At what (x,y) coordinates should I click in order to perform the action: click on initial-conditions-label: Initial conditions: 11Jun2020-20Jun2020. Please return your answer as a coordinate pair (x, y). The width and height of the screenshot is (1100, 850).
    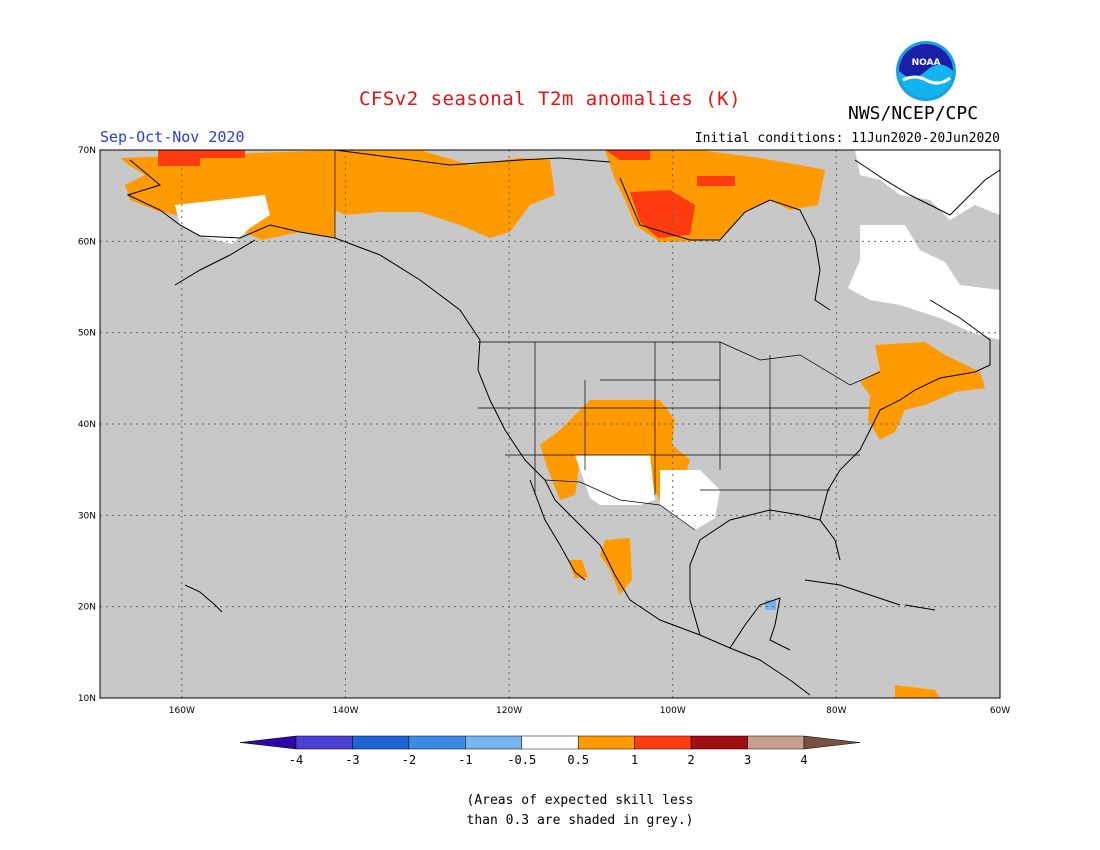
    Looking at the image, I should click on (847, 138).